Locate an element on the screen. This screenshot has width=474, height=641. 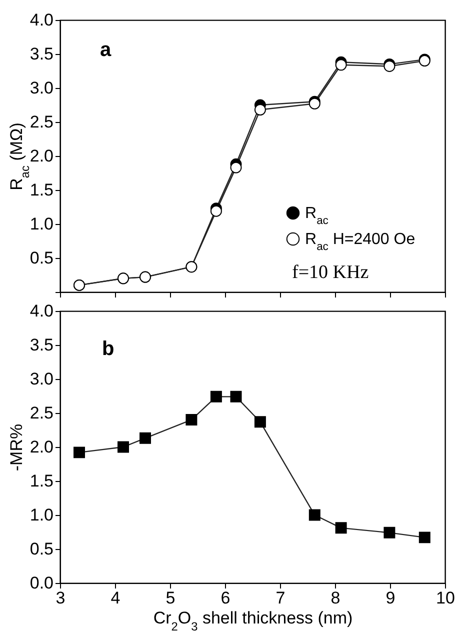
x-tick-label: 5 is located at coordinates (171, 598).